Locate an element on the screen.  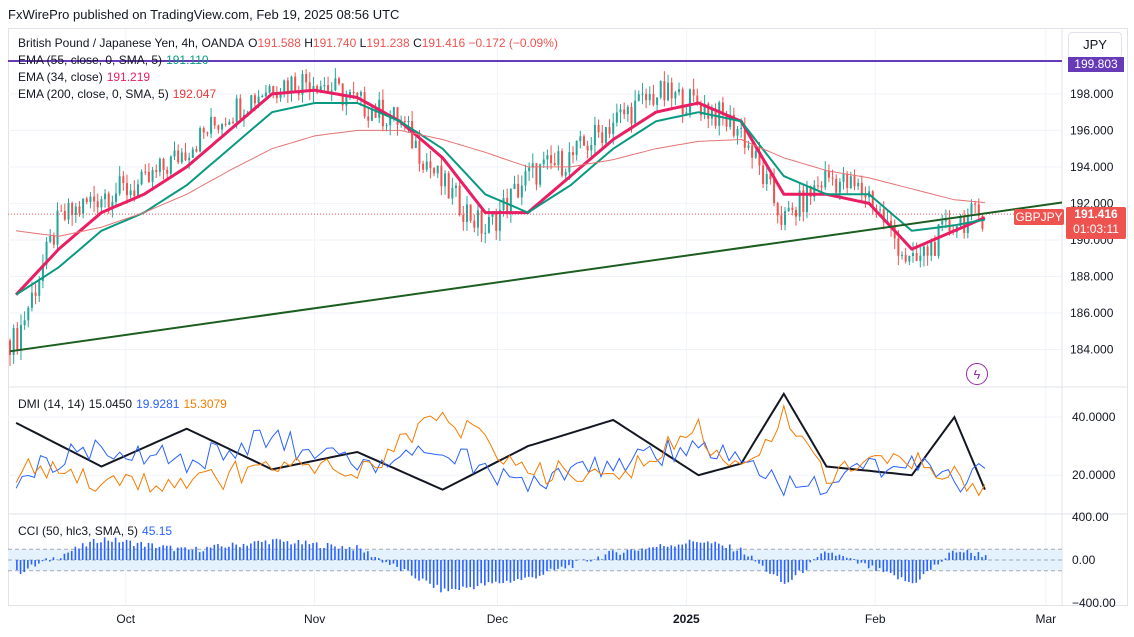
legend-cci: CCI (50, hlc3, SMA, 5) 45.15 is located at coordinates (95, 531).